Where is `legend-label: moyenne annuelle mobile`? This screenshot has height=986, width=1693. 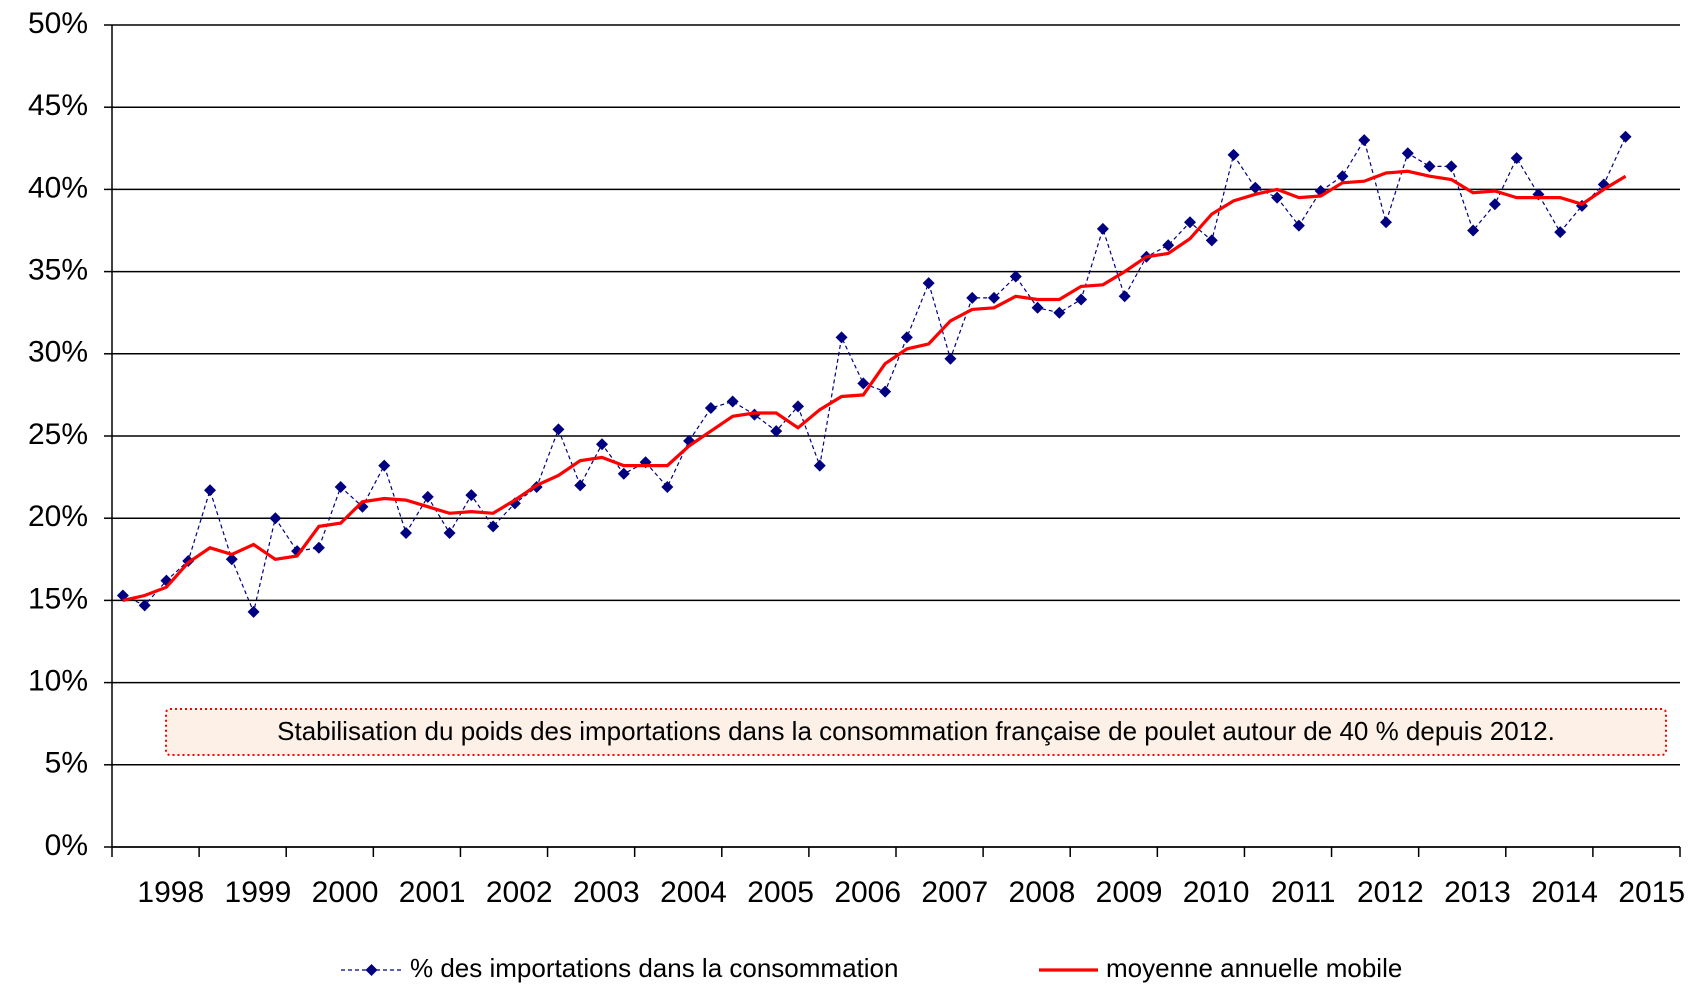
legend-label: moyenne annuelle mobile is located at coordinates (1254, 968).